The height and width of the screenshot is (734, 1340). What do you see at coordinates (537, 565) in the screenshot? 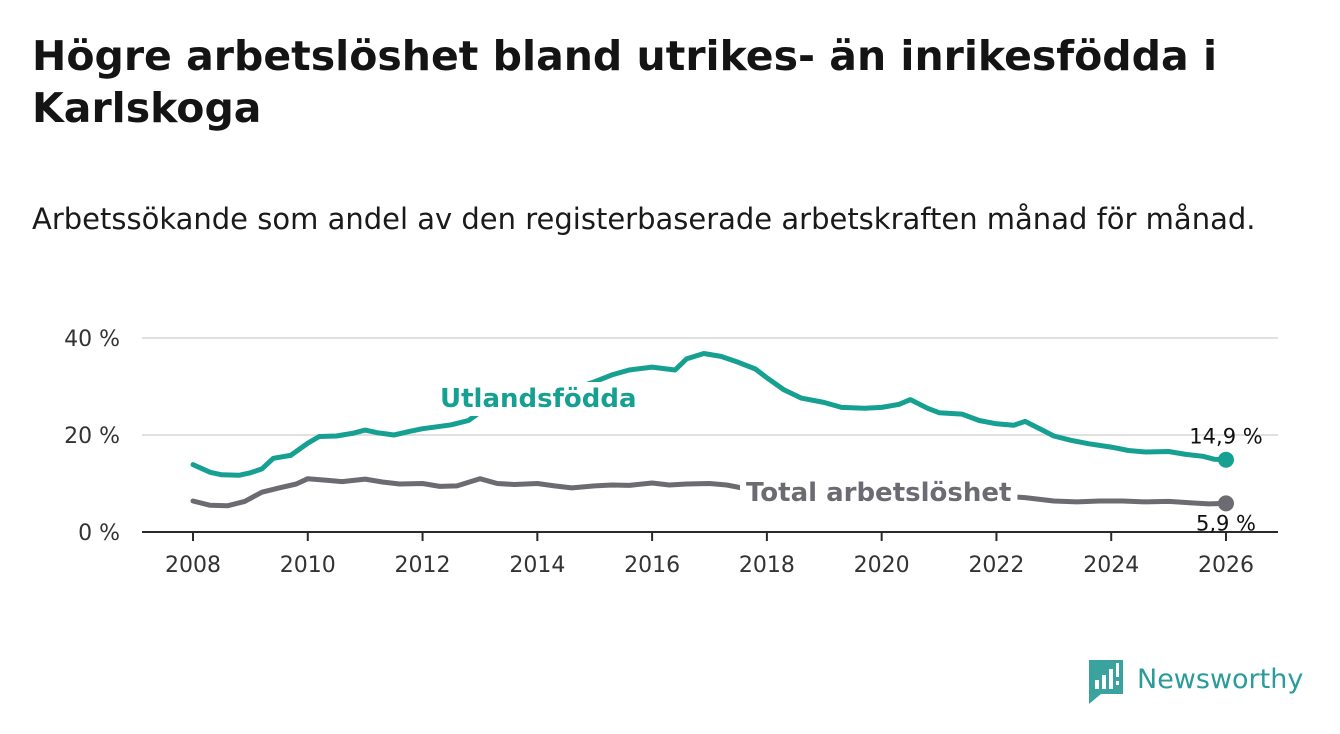
I see `x-tick-label: 2014` at bounding box center [537, 565].